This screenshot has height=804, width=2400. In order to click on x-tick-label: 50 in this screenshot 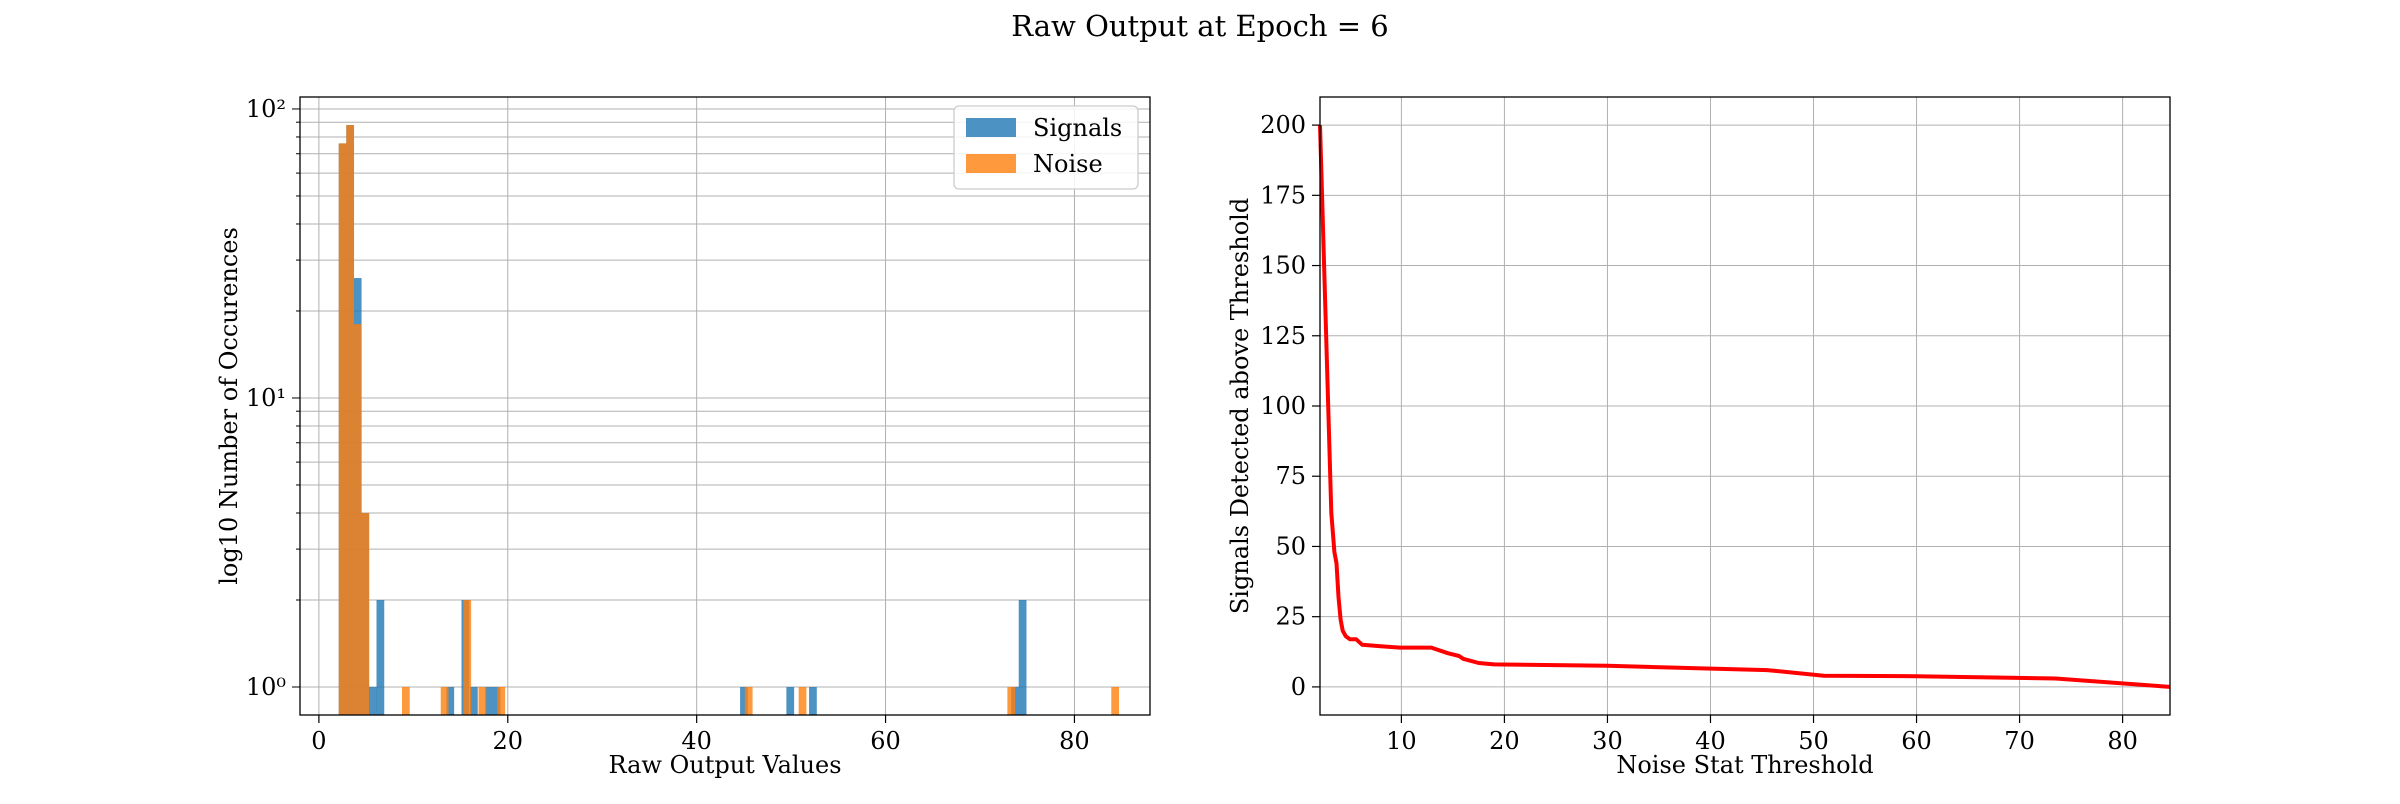, I will do `click(1813, 741)`.